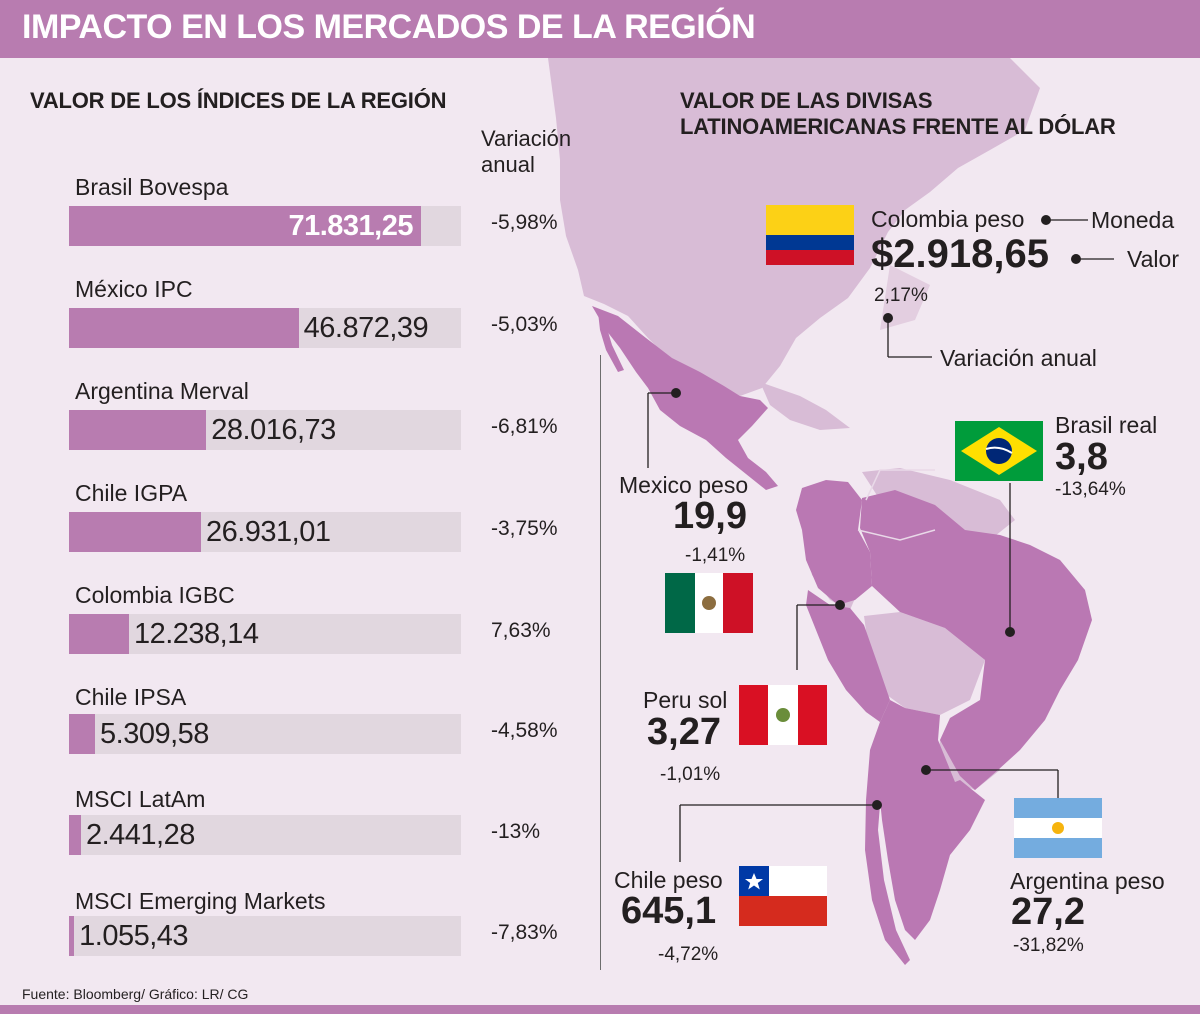 The image size is (1200, 1014). I want to click on argentina-flag-icon, so click(1058, 828).